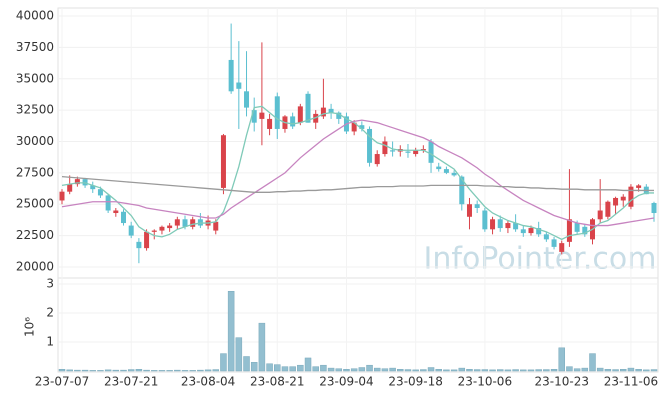 This screenshot has height=400, width=665. Describe the element at coordinates (35, 204) in the screenshot. I see `y-tick-label: 25000` at that location.